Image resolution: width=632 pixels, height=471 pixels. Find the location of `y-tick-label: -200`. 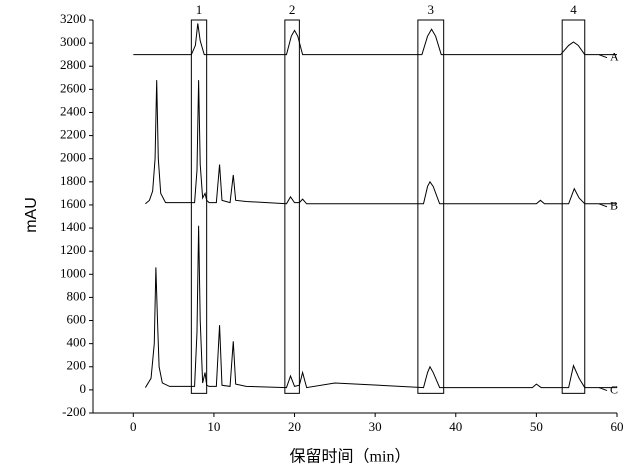

y-tick-label: -200 is located at coordinates (74, 411).